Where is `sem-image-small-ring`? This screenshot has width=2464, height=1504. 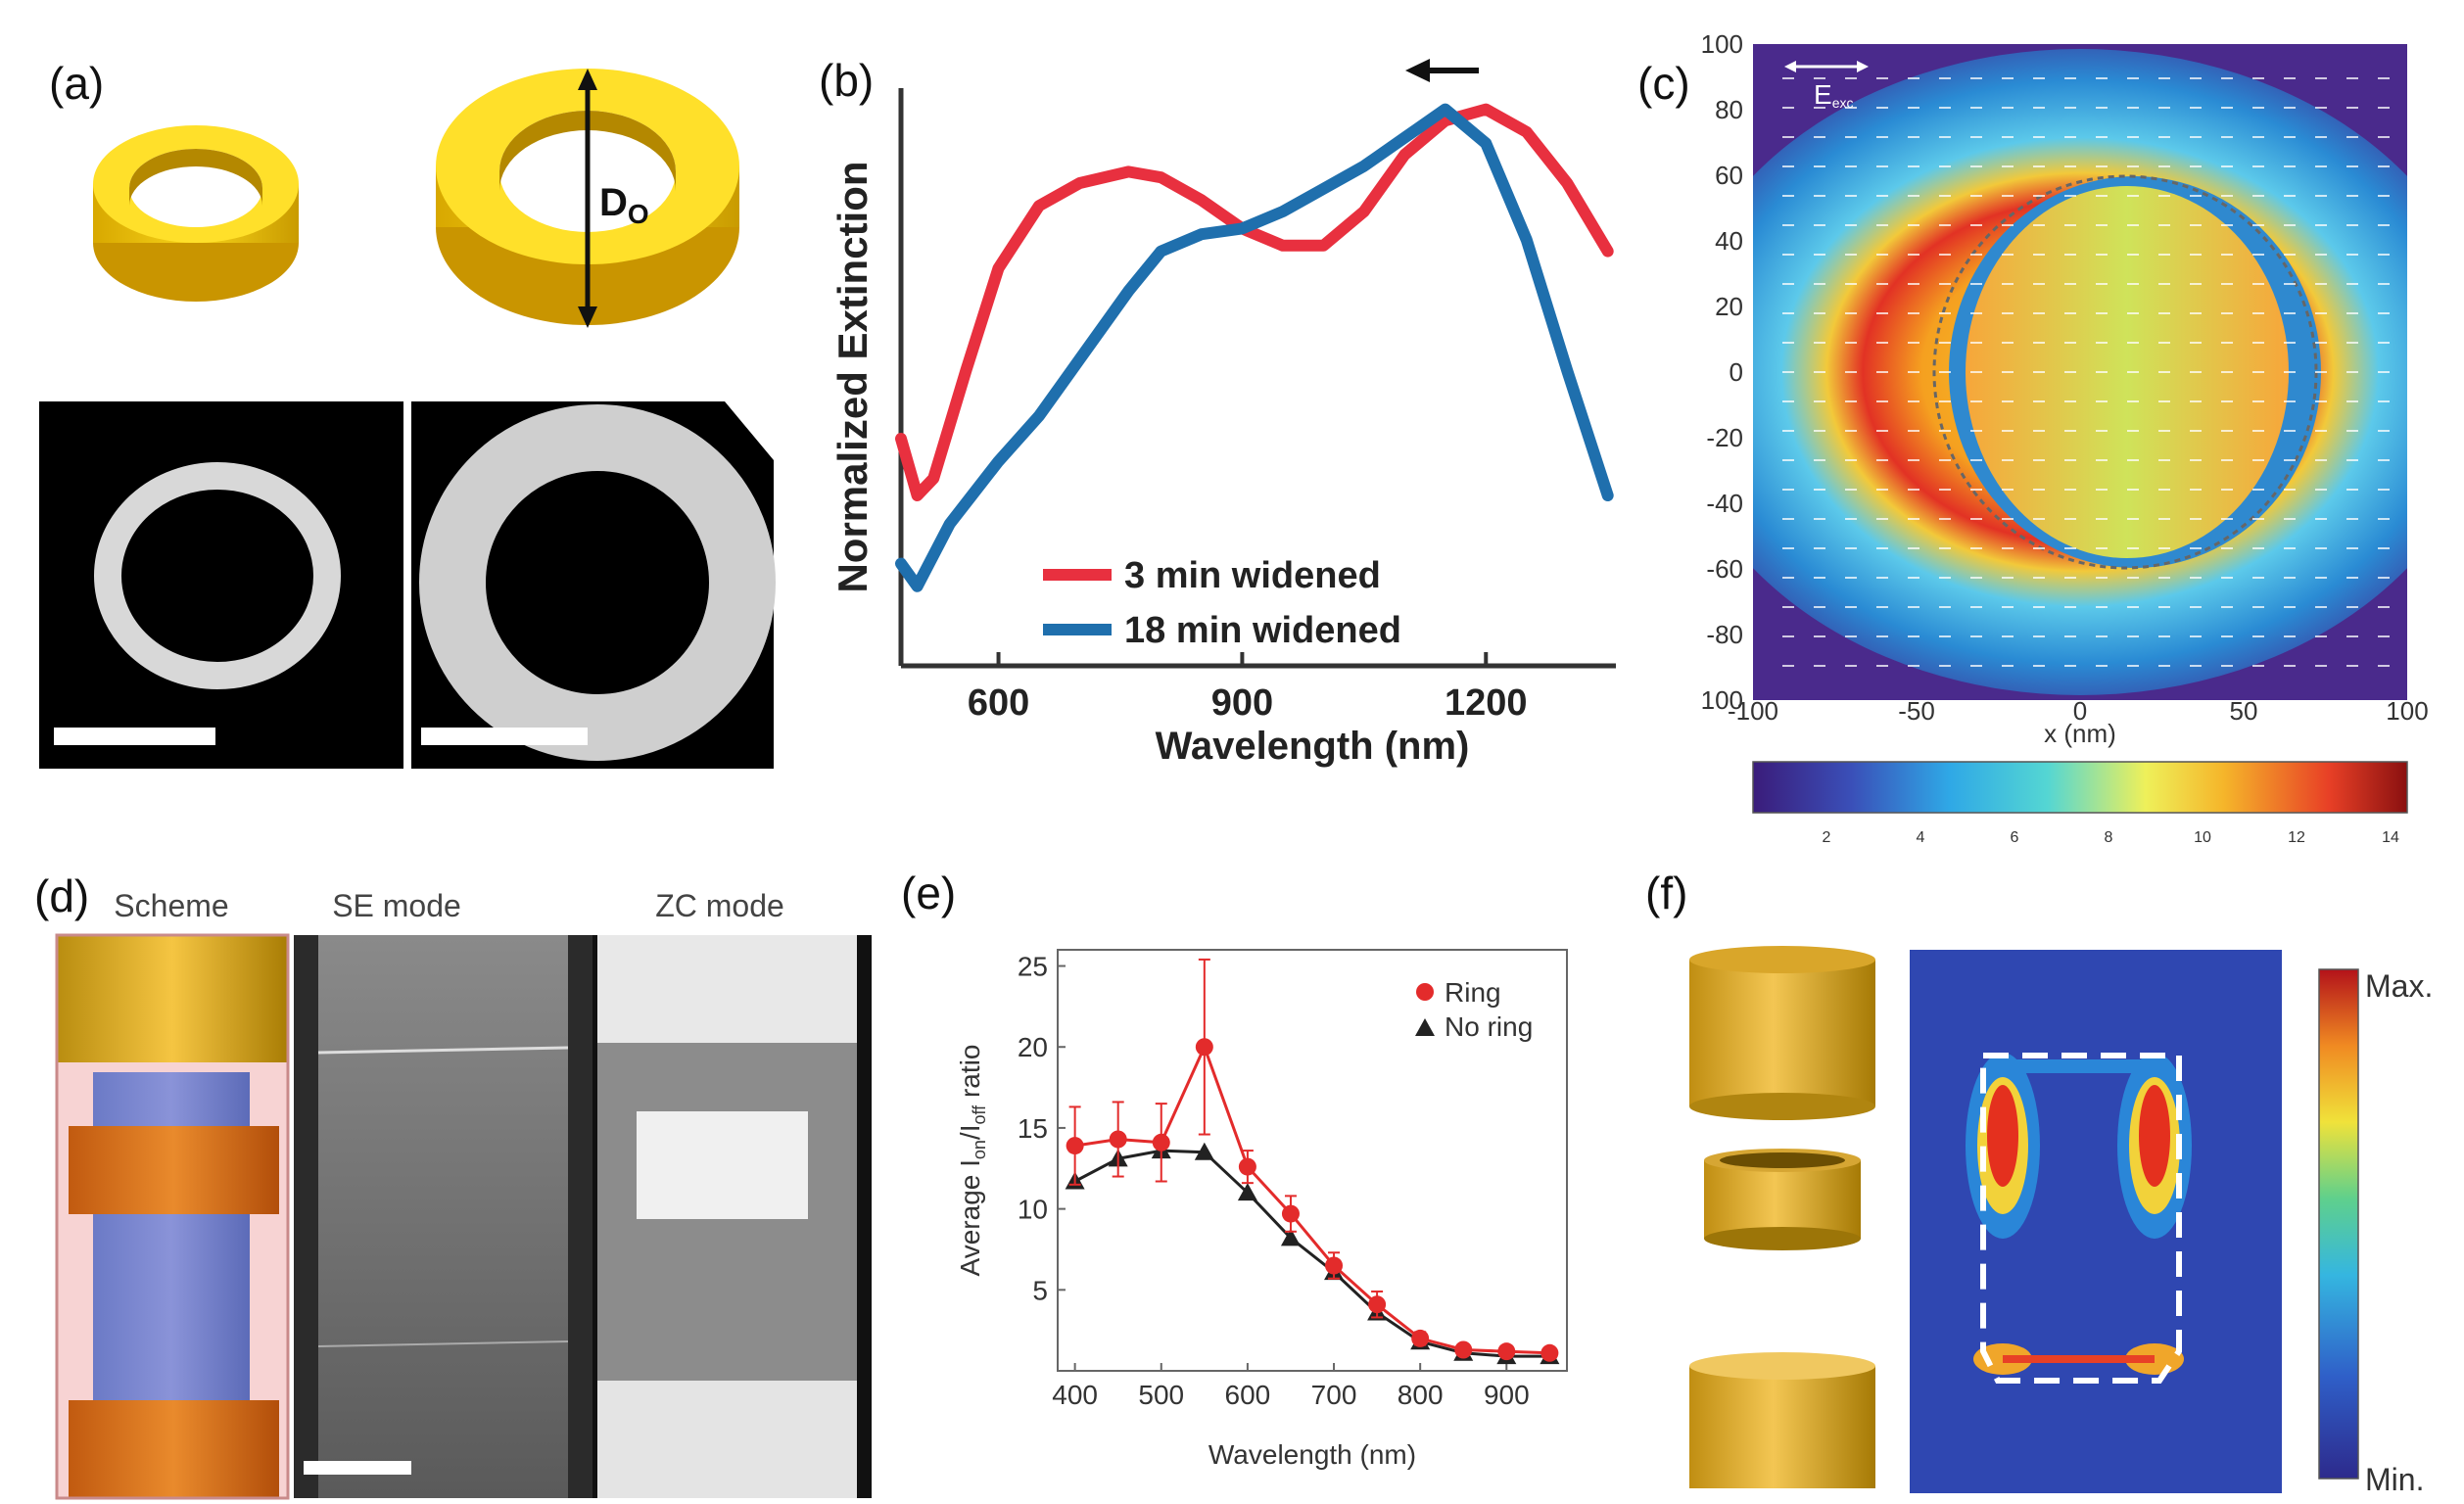
sem-image-small-ring is located at coordinates (221, 585).